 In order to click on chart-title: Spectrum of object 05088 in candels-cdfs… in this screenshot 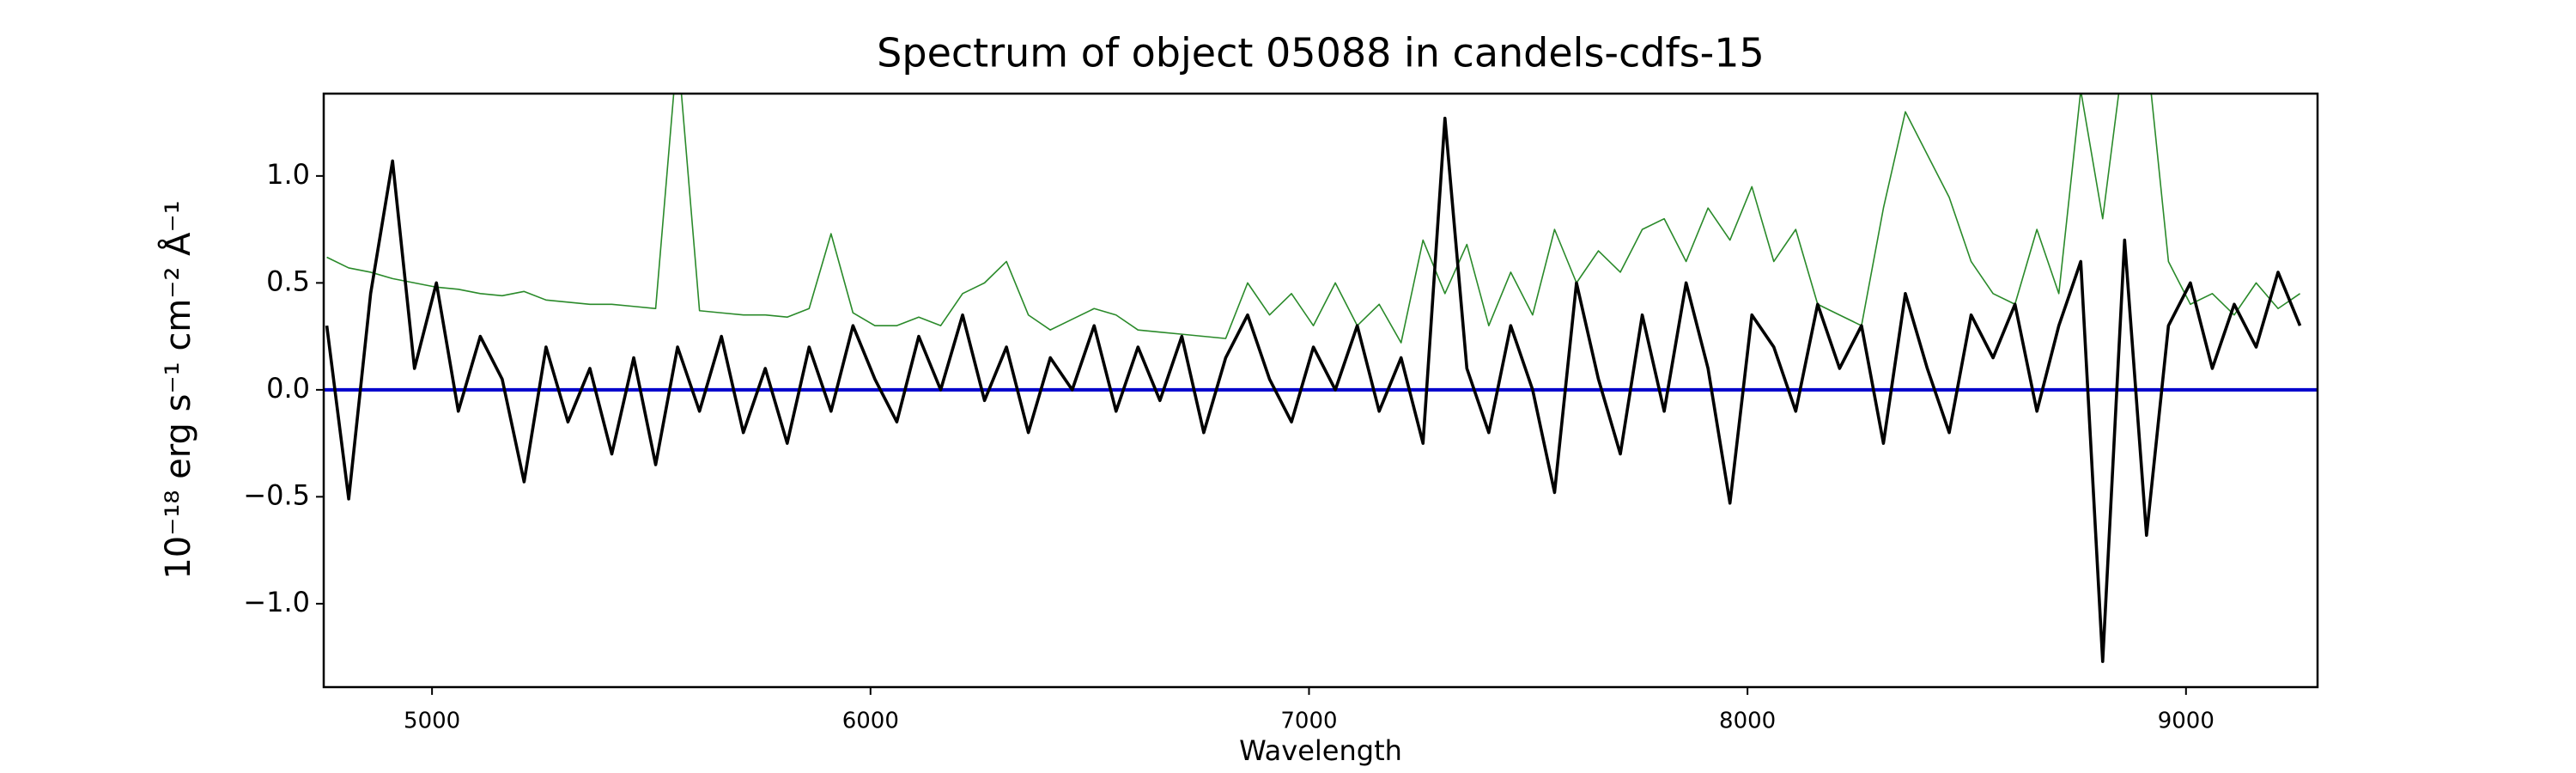, I will do `click(1321, 53)`.